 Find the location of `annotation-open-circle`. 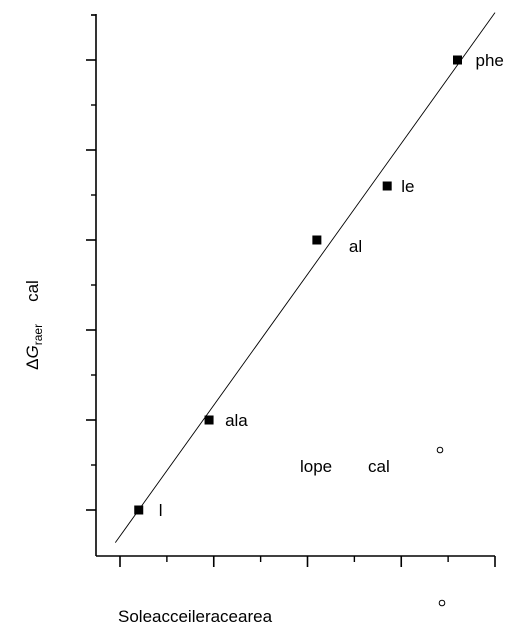

annotation-open-circle is located at coordinates (440, 450).